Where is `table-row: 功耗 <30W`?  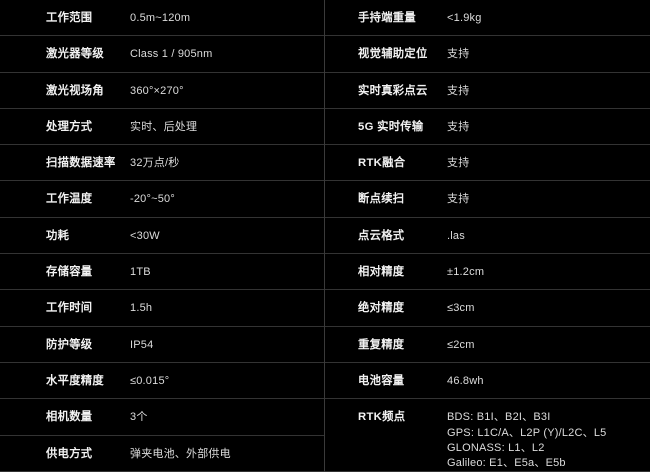 table-row: 功耗 <30W is located at coordinates (162, 236).